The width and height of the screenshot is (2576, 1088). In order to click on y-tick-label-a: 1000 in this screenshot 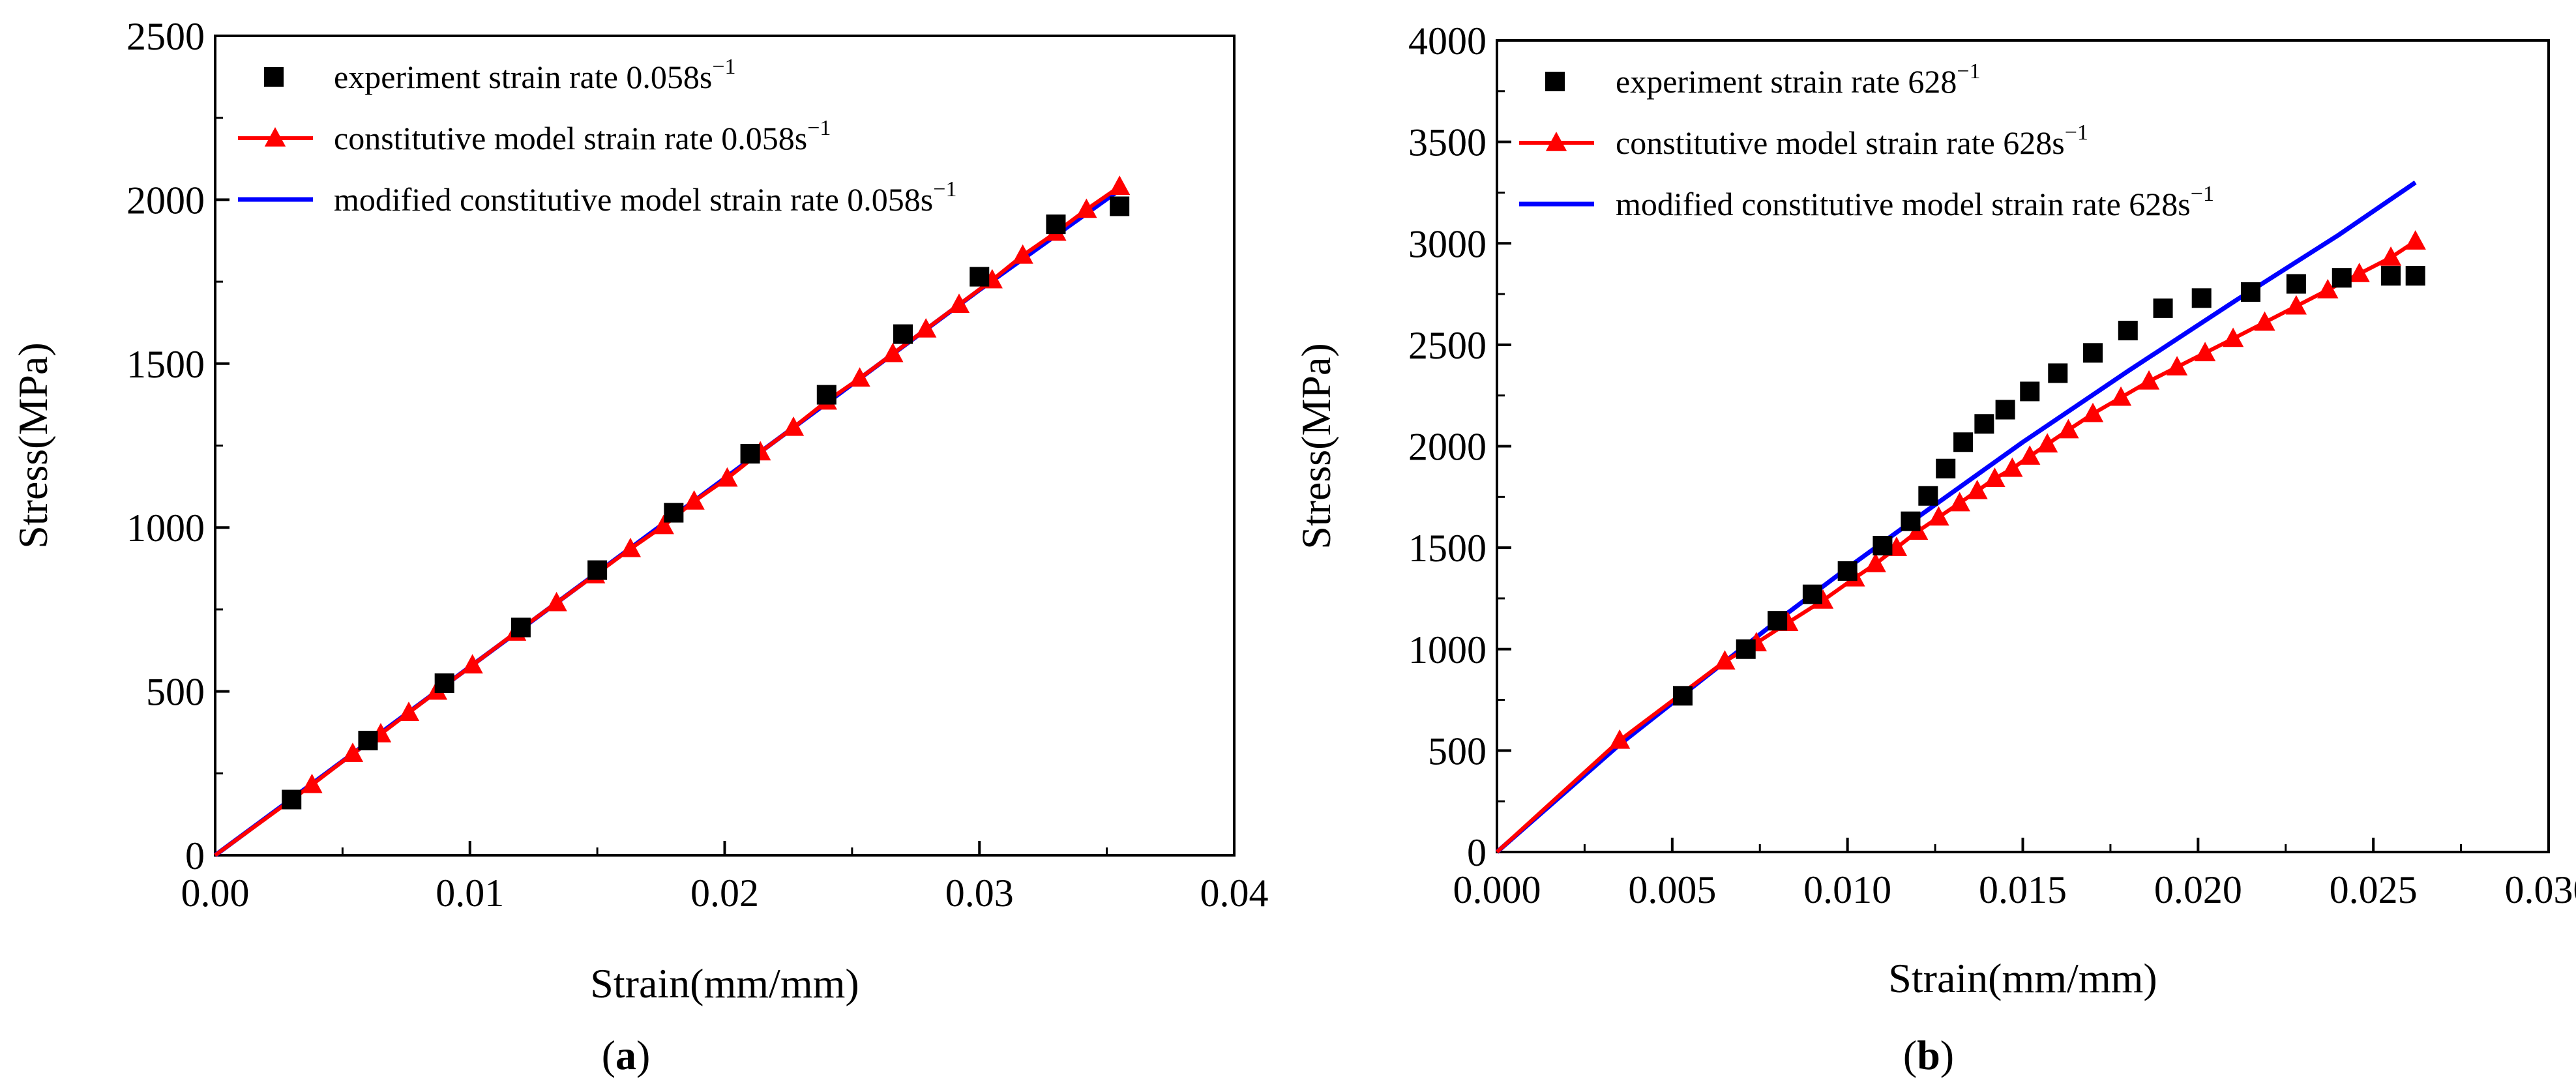, I will do `click(165, 528)`.